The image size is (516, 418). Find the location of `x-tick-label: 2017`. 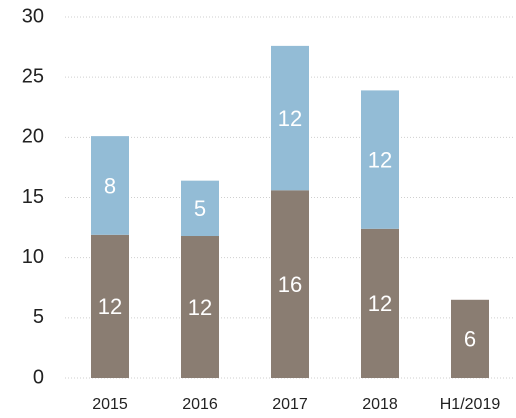

x-tick-label: 2017 is located at coordinates (290, 404).